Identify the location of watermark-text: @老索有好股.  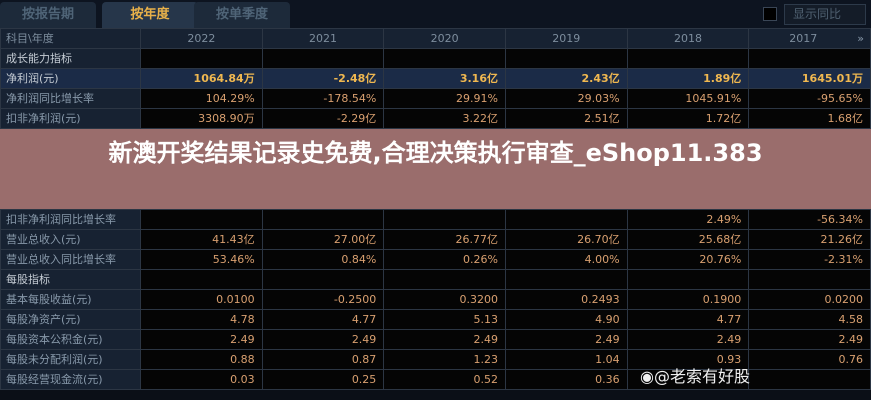
(701, 376).